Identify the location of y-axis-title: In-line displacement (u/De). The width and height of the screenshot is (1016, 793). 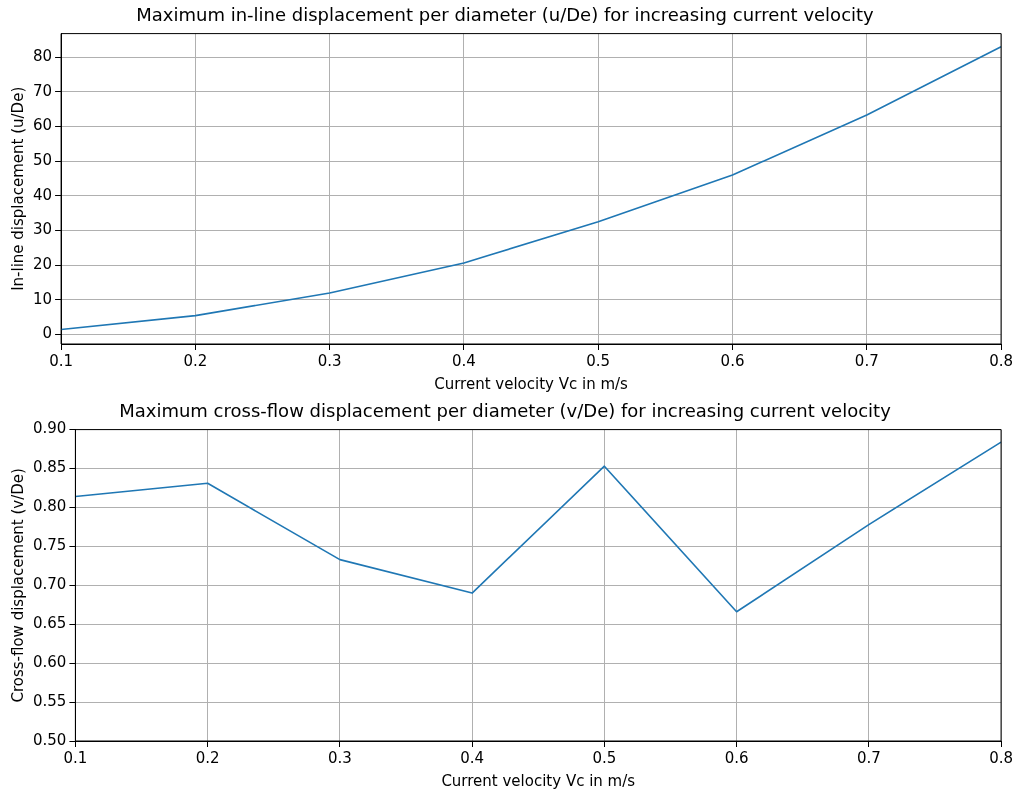
(17, 188).